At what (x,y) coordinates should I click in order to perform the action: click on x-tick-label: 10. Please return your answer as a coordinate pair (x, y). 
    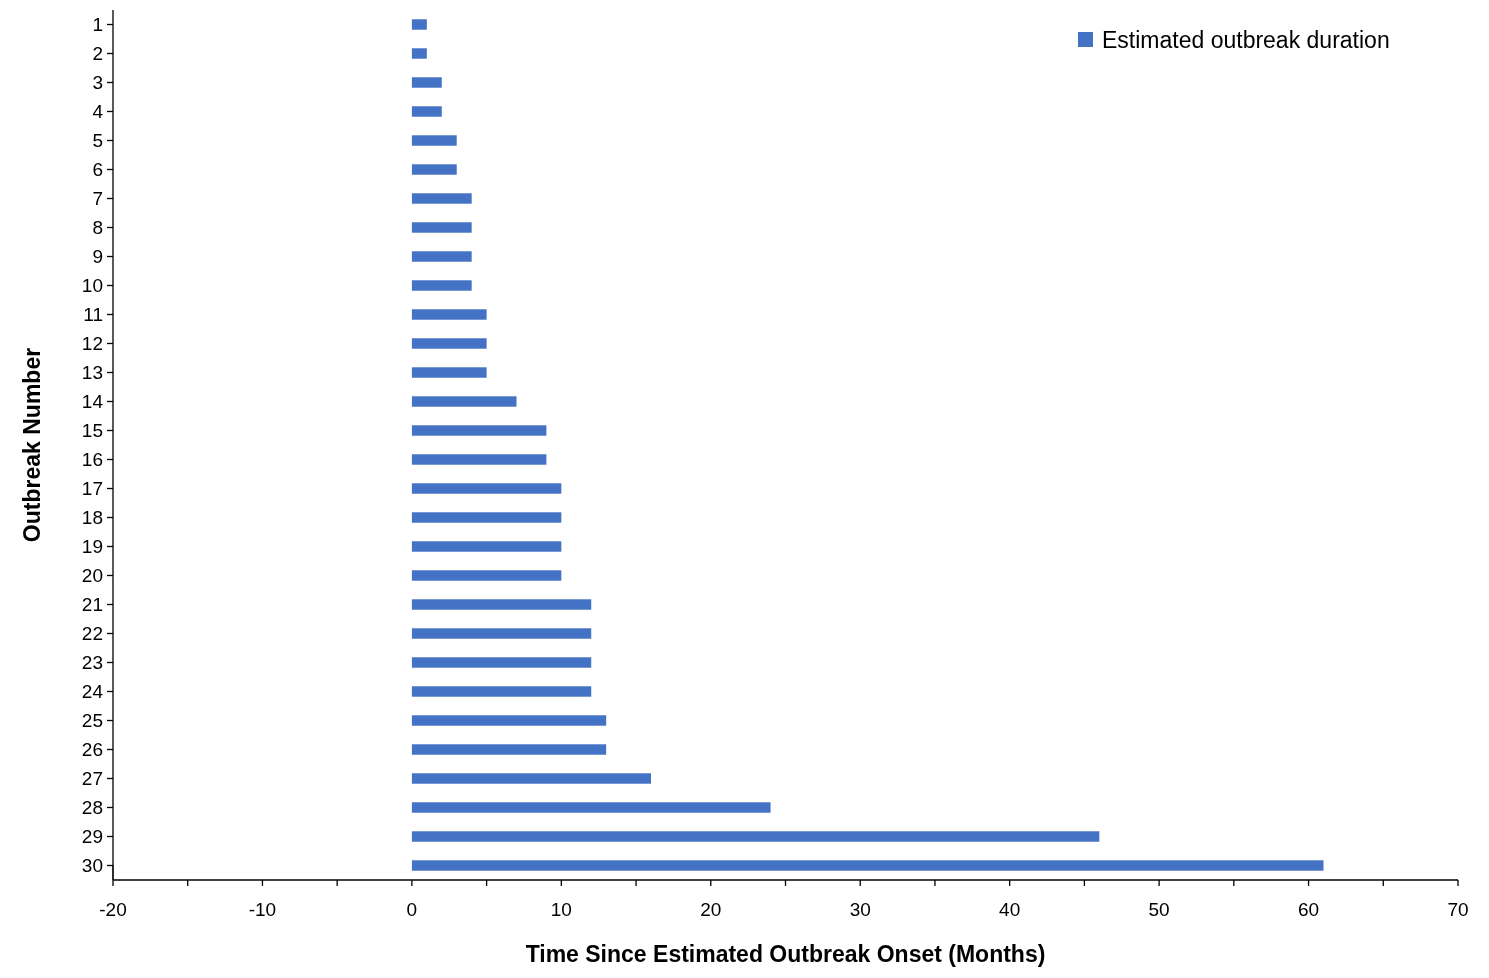
    Looking at the image, I should click on (561, 909).